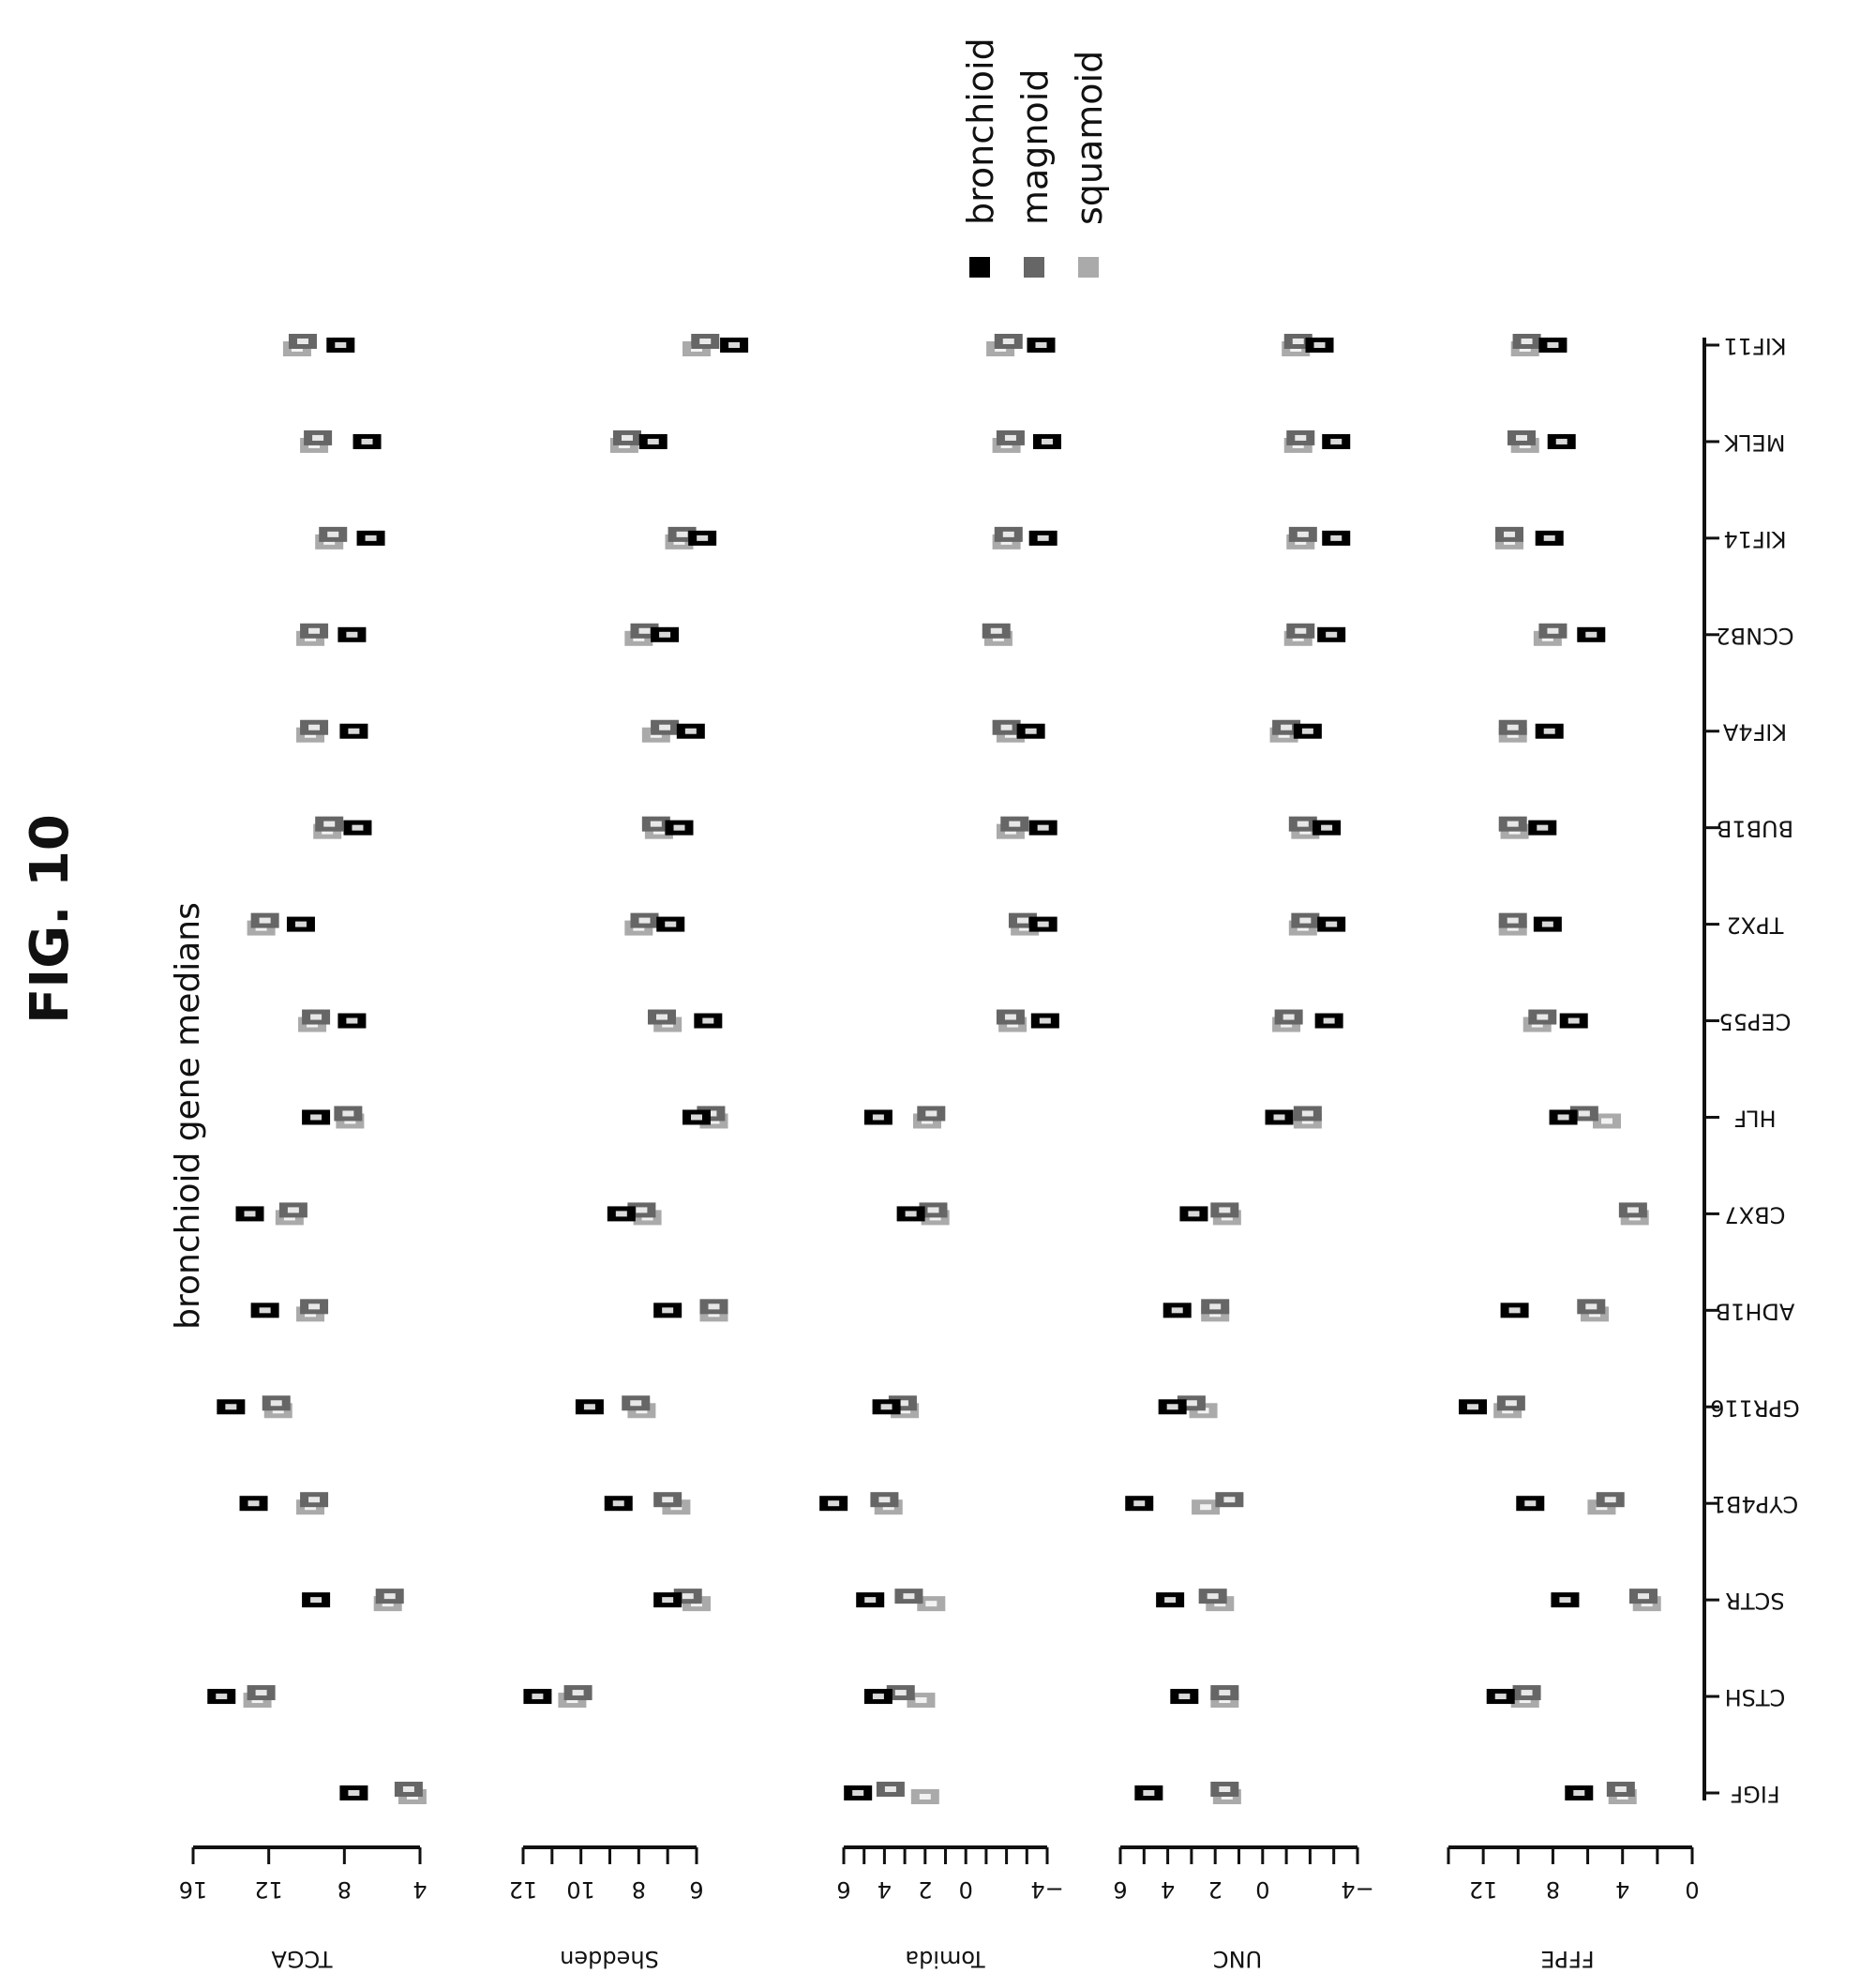  I want to click on gene-label: KIF4A, so click(1754, 732).